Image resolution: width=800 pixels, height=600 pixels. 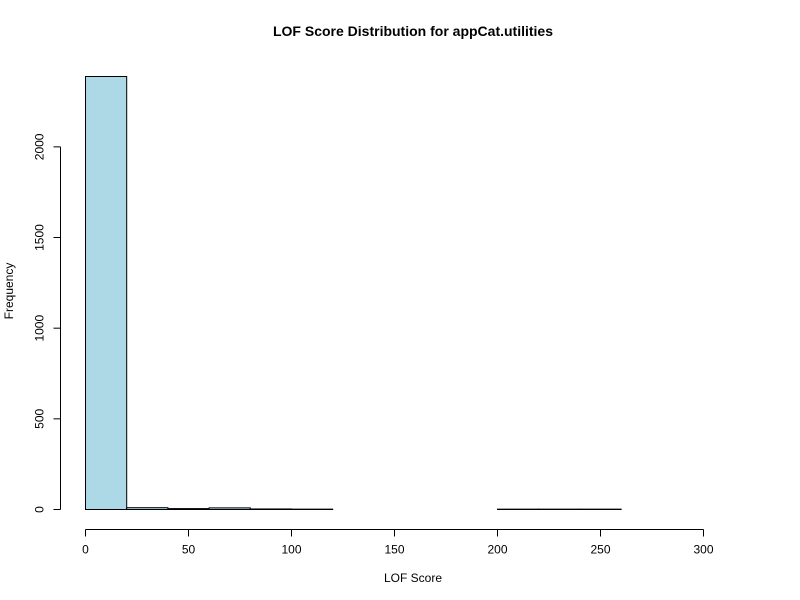 I want to click on y-tick-label: 2000, so click(x=40, y=146).